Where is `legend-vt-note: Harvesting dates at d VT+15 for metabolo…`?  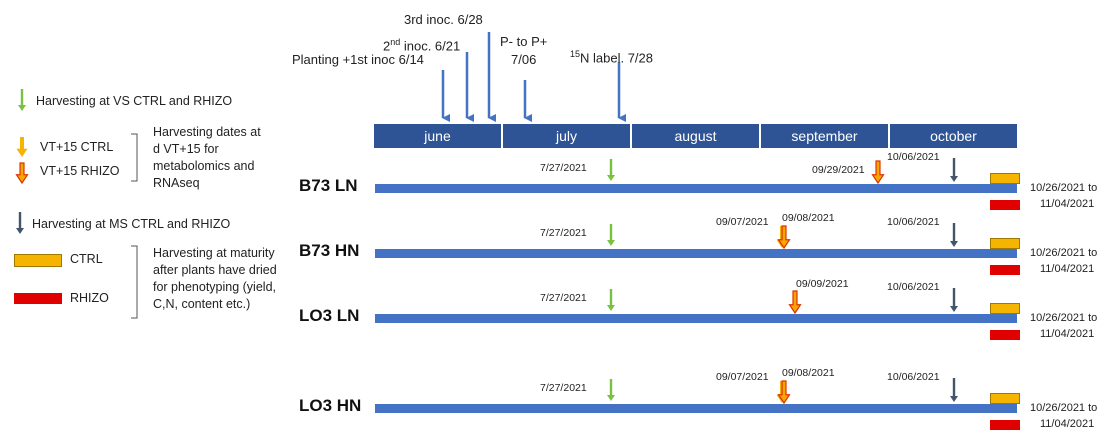
legend-vt-note: Harvesting dates at d VT+15 for metabolo… is located at coordinates (207, 157).